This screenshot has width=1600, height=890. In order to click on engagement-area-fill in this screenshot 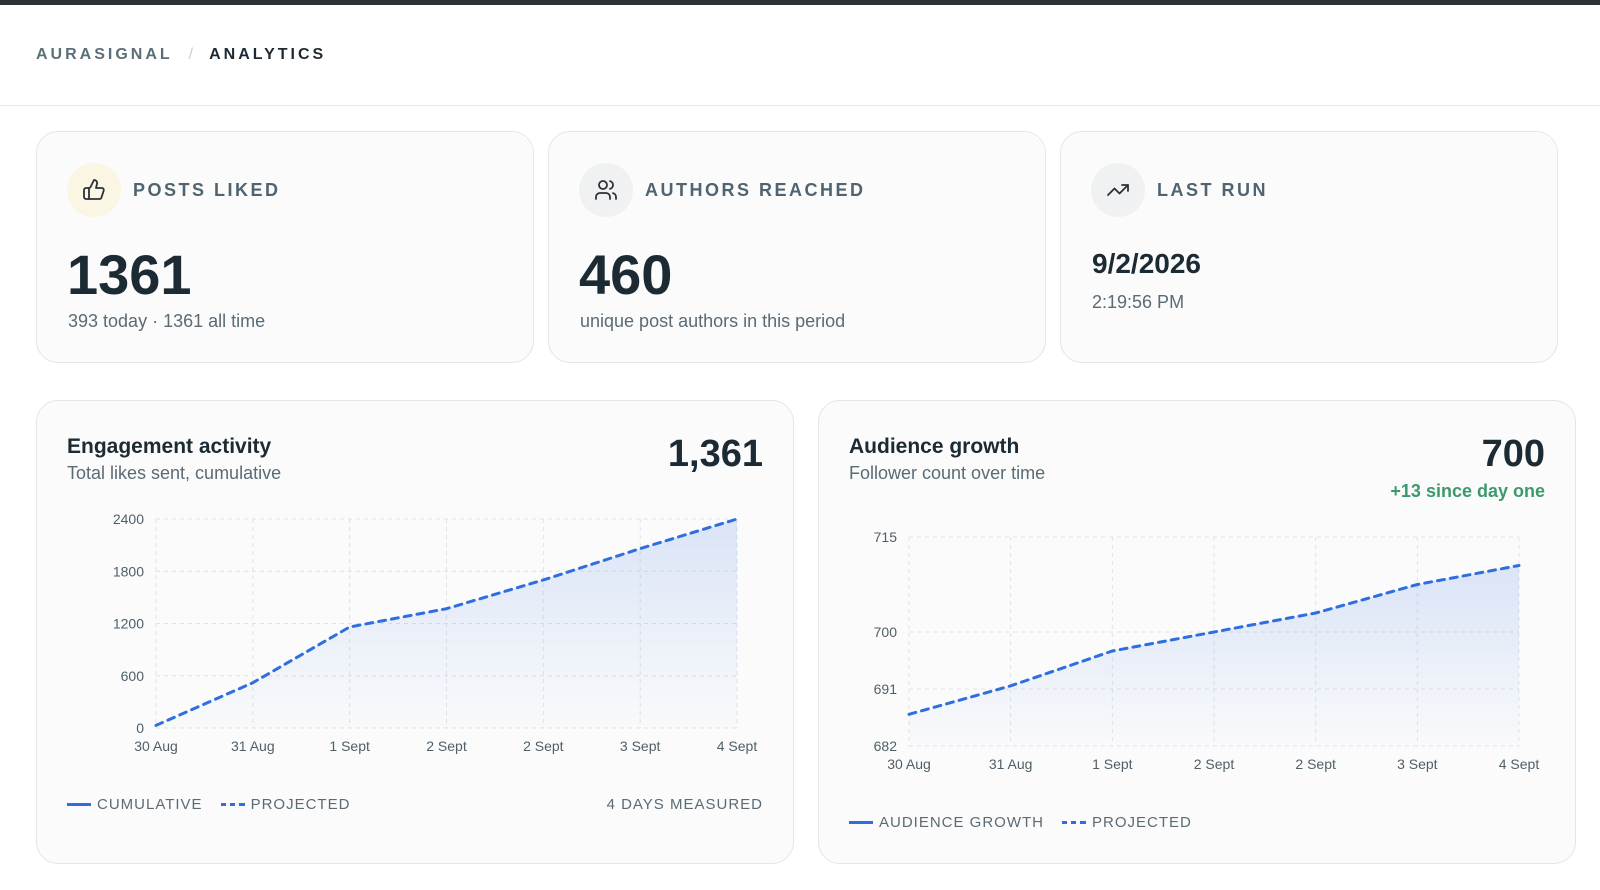, I will do `click(446, 623)`.